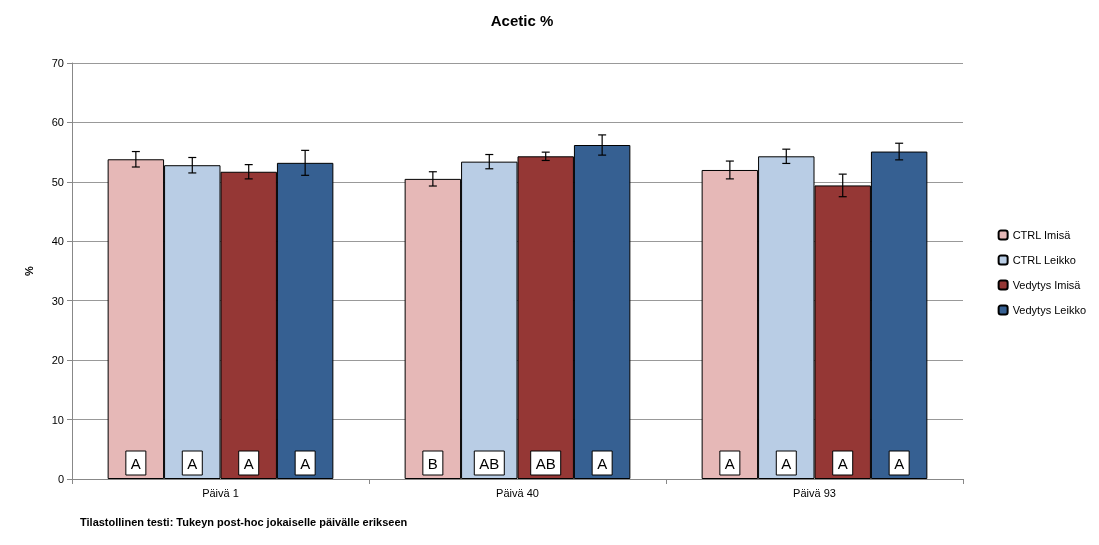 The image size is (1099, 545). Describe the element at coordinates (57, 241) in the screenshot. I see `y-tick-label: 40` at that location.